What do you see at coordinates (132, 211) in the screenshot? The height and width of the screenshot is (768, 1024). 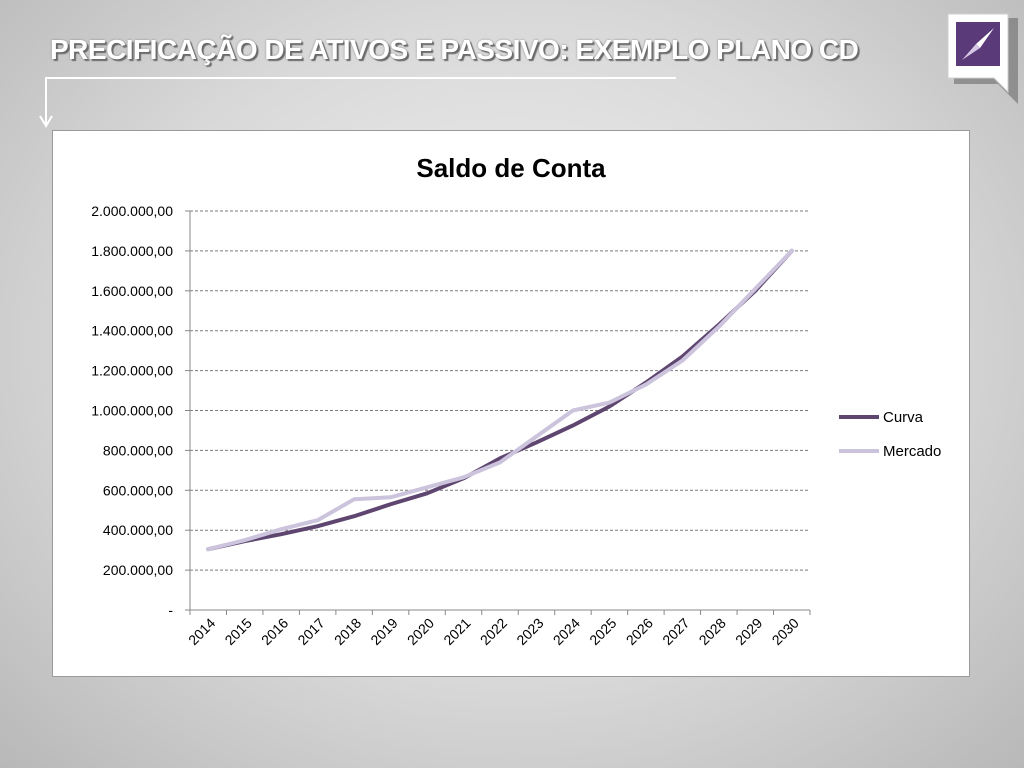 I see `y-tick-label: 2.000.000,00` at bounding box center [132, 211].